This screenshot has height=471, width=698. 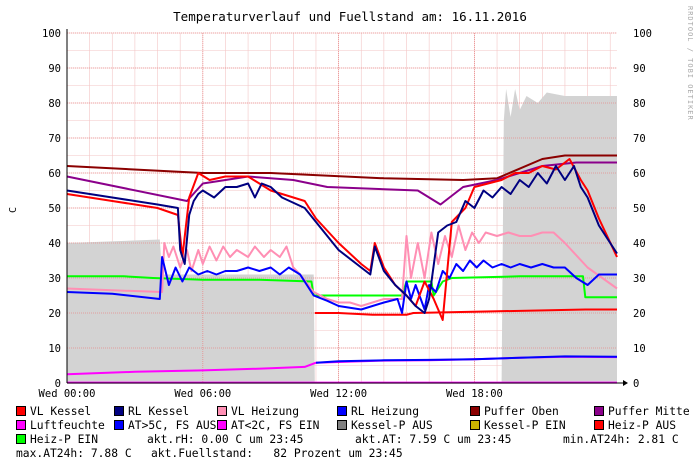 What do you see at coordinates (54, 349) in the screenshot?
I see `y-tick-label-left: 10` at bounding box center [54, 349].